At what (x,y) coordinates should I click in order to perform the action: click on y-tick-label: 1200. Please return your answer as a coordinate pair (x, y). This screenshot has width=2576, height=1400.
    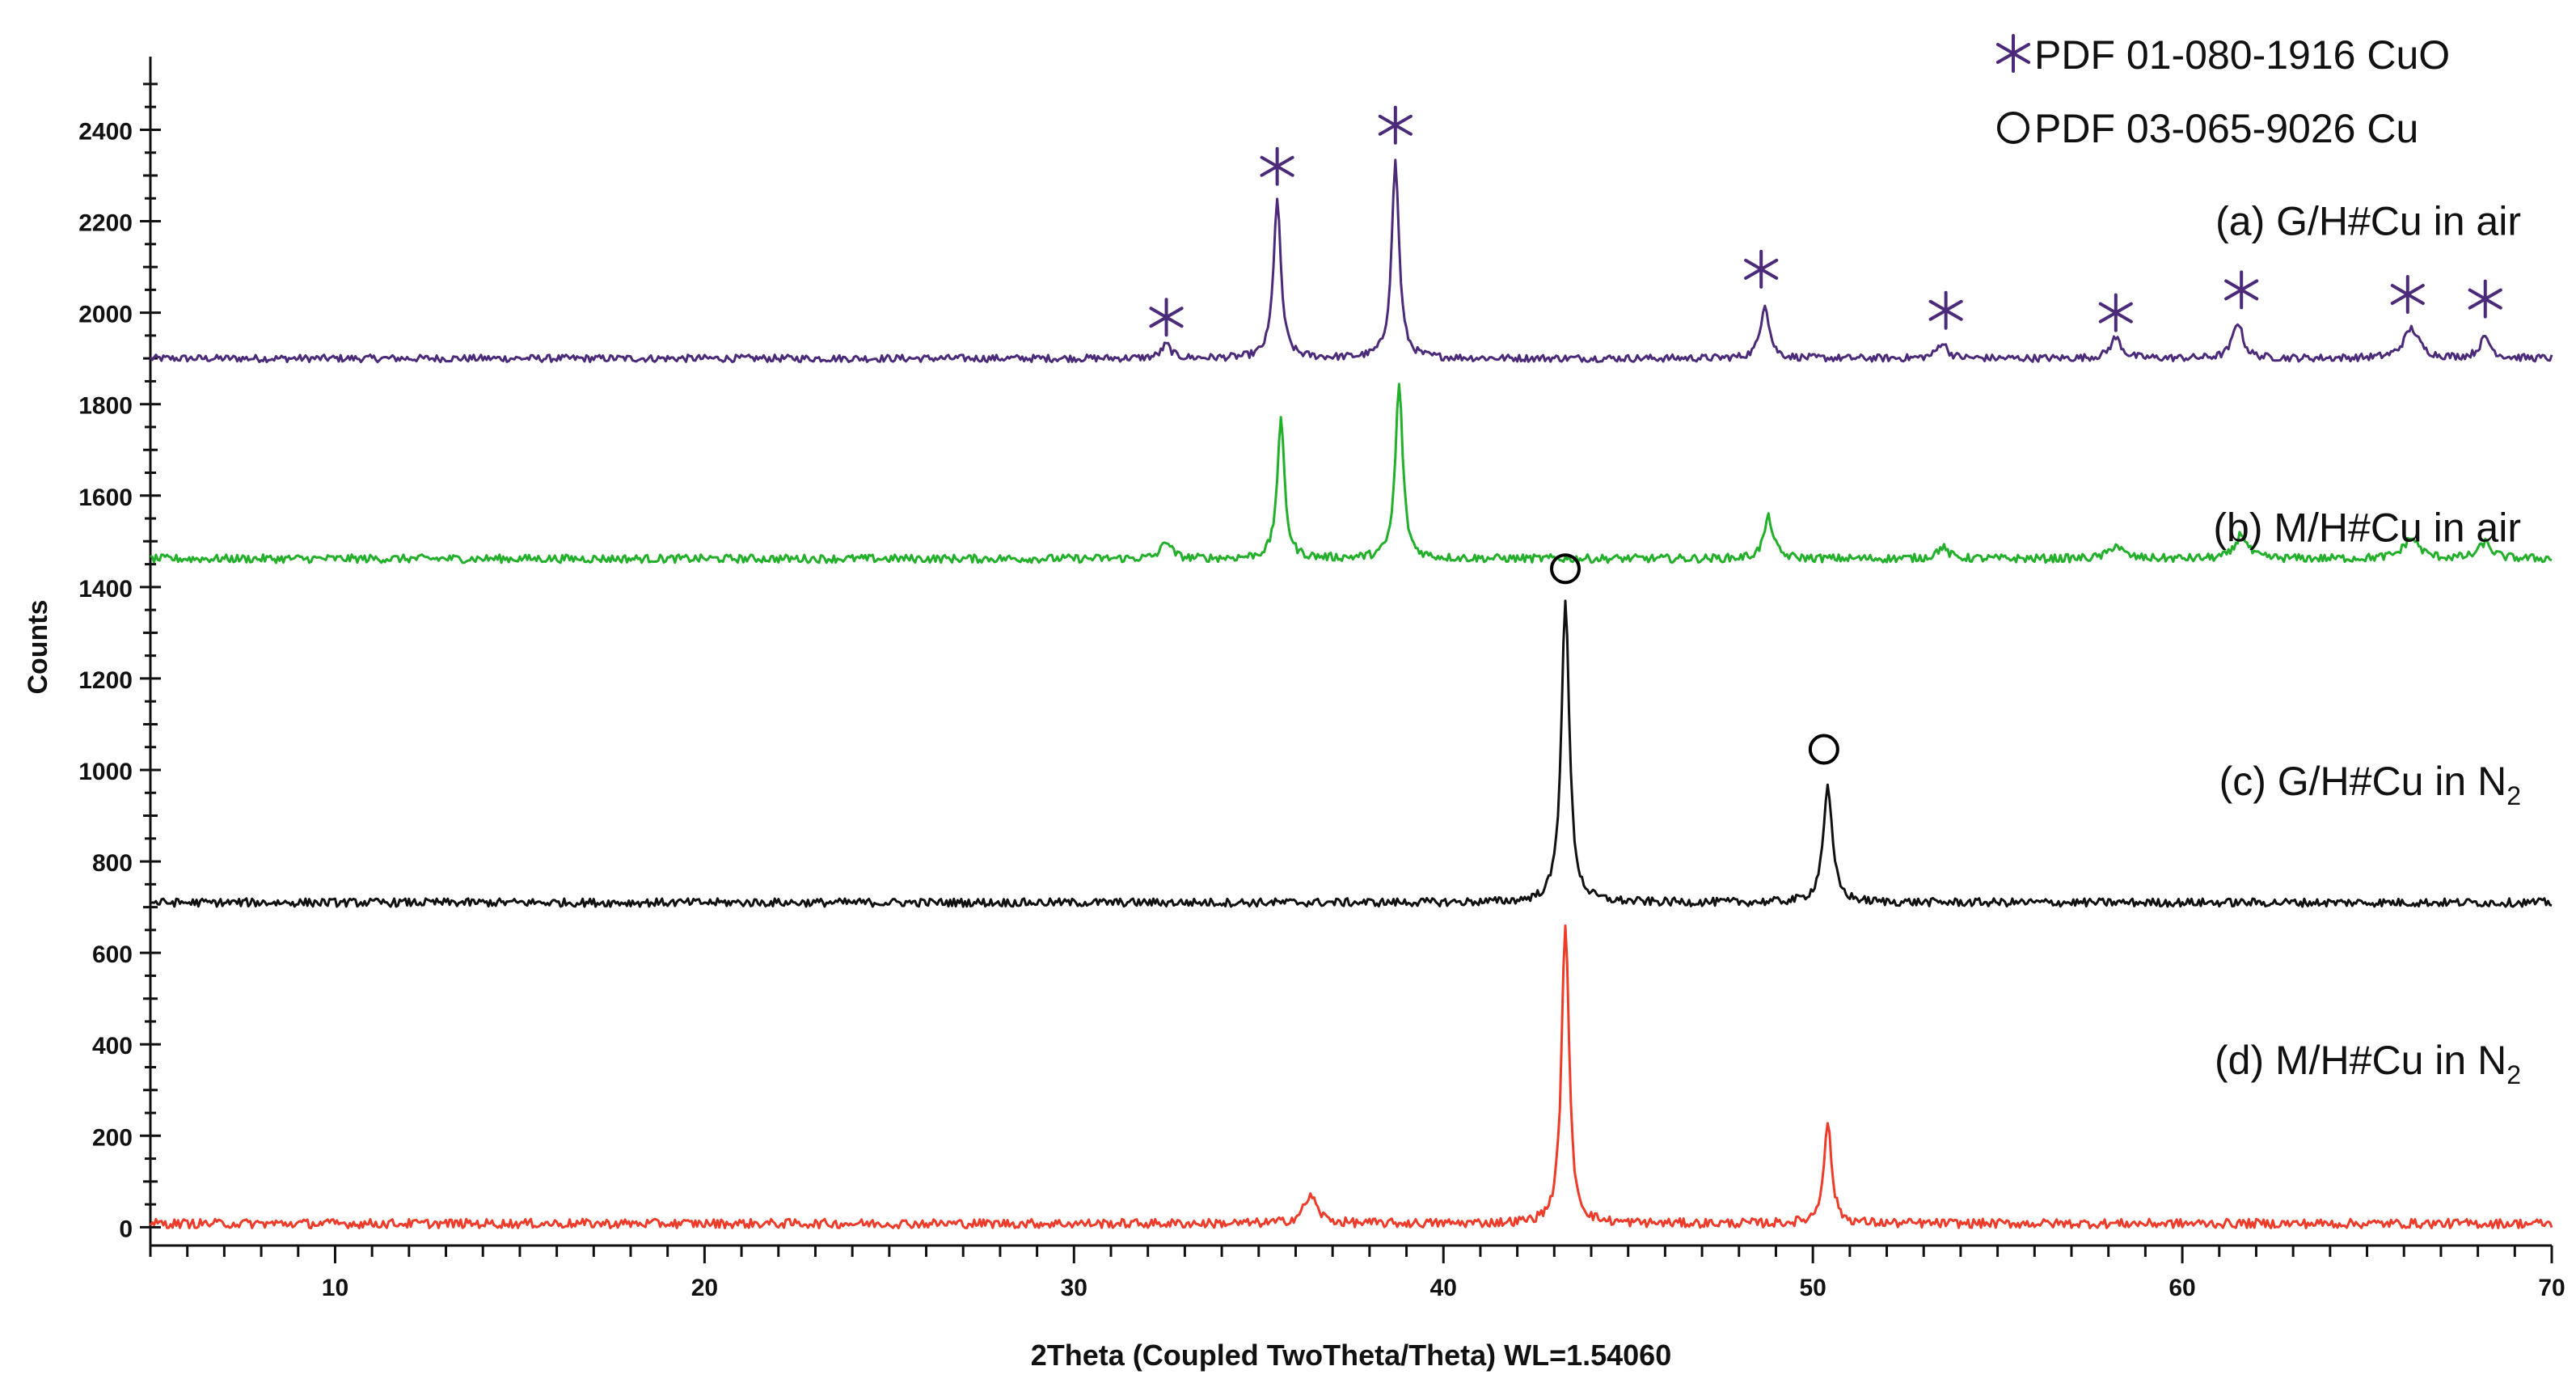
    Looking at the image, I should click on (105, 680).